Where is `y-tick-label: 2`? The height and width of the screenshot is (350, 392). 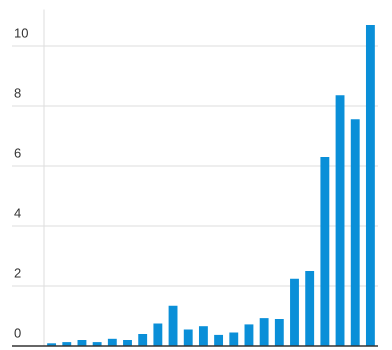
y-tick-label: 2 is located at coordinates (18, 273).